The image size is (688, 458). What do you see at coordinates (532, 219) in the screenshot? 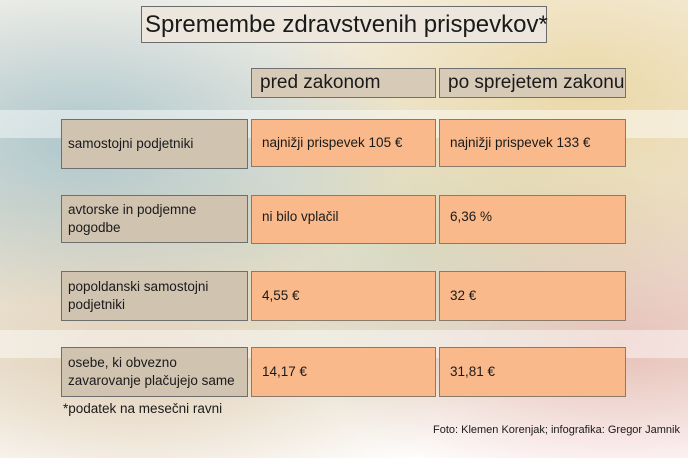
I see `cell-after: 6,36 %` at bounding box center [532, 219].